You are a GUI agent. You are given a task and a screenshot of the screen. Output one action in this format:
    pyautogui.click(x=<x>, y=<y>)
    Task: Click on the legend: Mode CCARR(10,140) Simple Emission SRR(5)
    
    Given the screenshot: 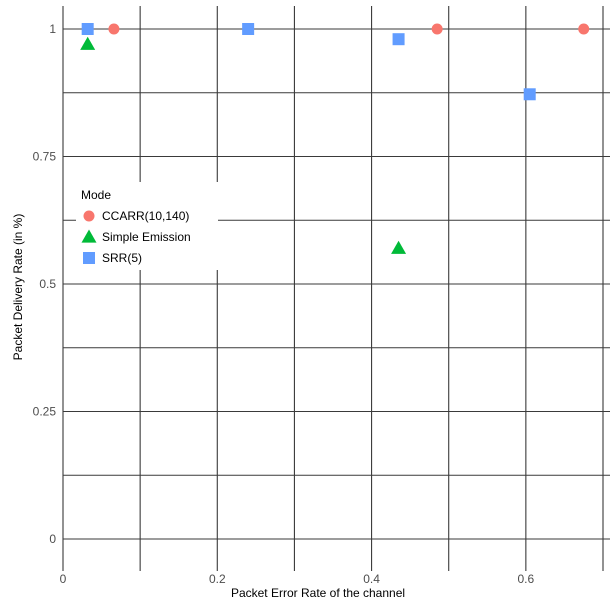 What is the action you would take?
    pyautogui.click(x=147, y=226)
    